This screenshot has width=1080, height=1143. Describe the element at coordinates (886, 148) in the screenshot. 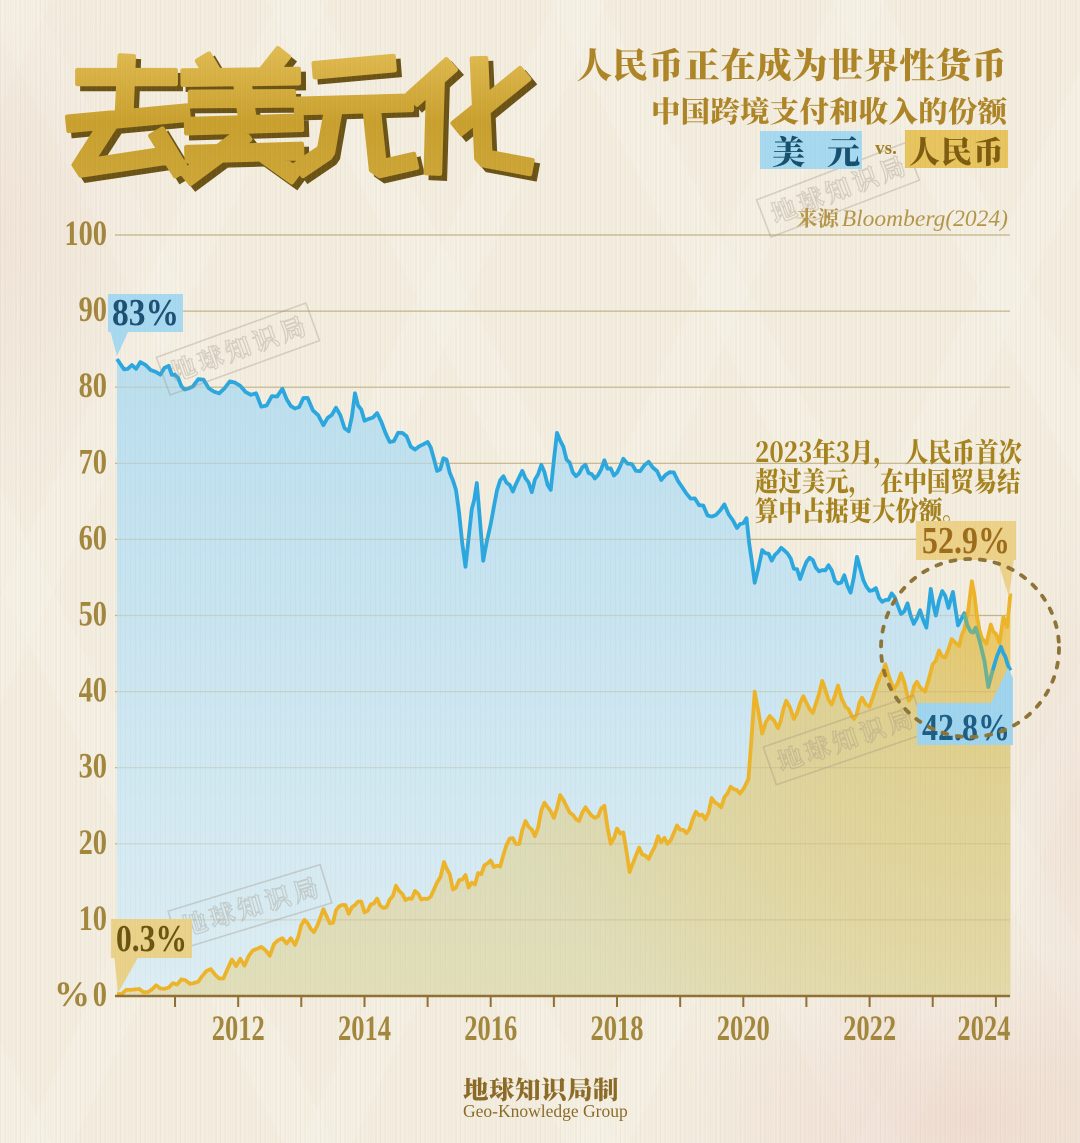

I see `svg-text: vs.` at that location.